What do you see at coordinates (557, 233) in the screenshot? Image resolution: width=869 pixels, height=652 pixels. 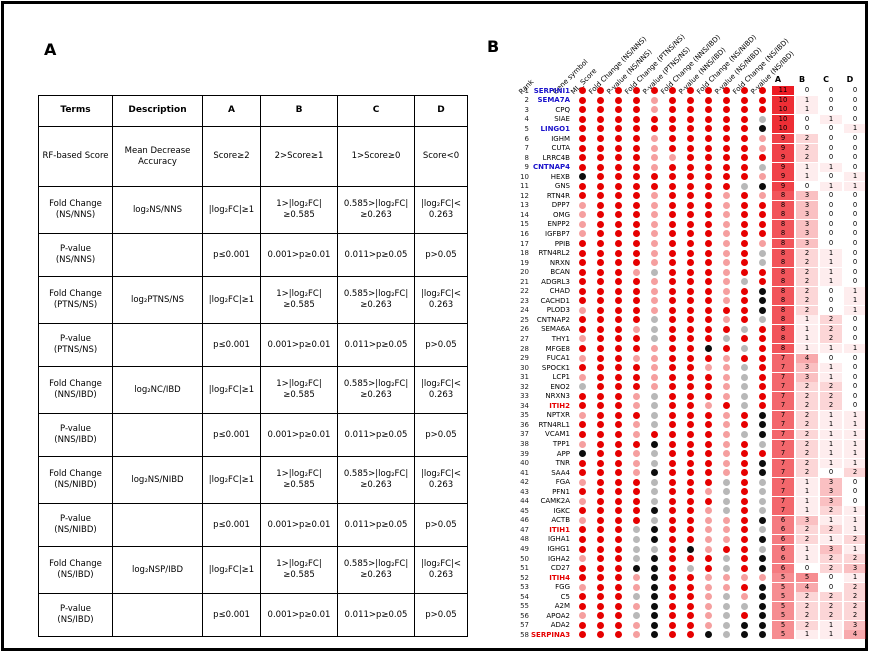 I see `gene-symbol: IGFBP7` at bounding box center [557, 233].